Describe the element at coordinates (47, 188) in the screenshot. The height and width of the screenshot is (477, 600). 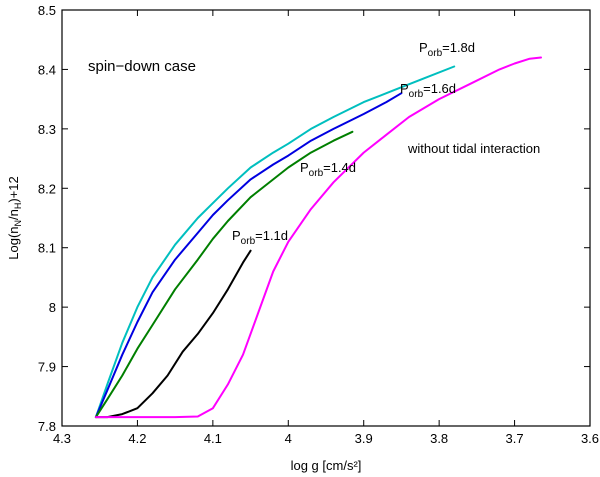
I see `y-tick-label: 8.2` at that location.